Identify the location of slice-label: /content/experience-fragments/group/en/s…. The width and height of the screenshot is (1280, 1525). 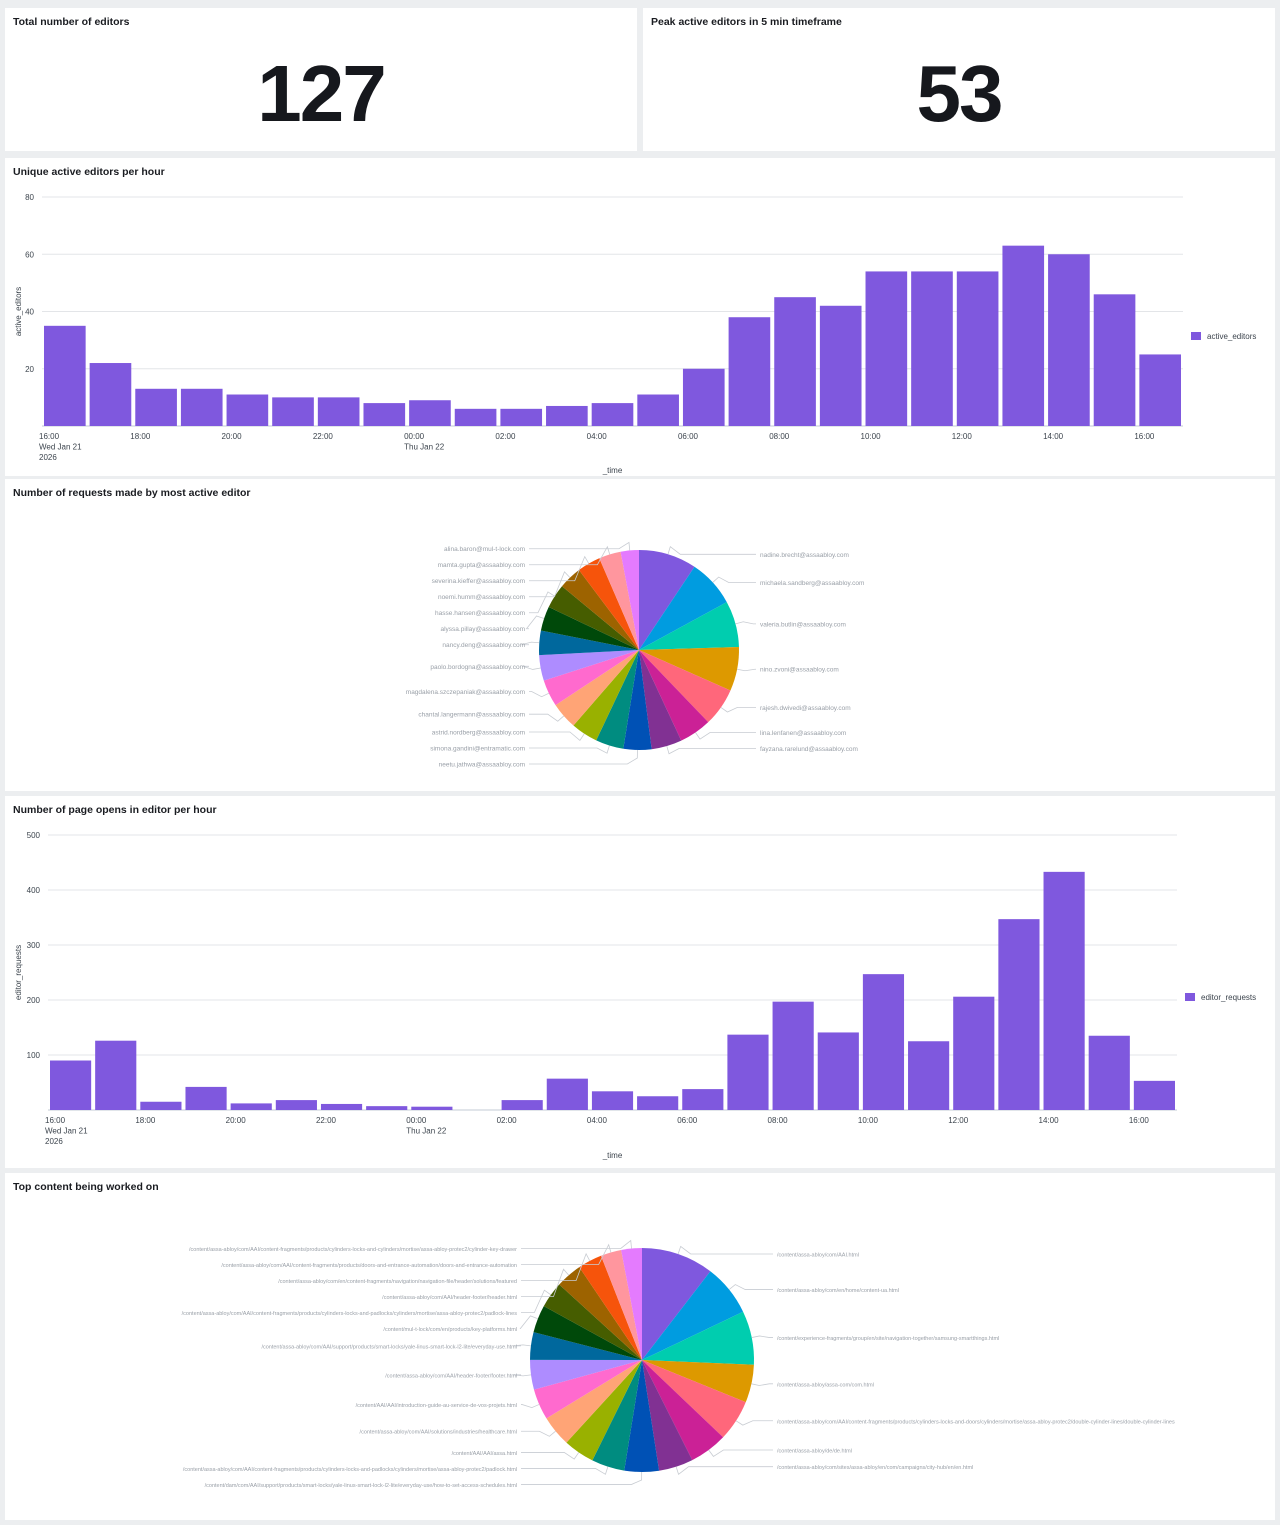
(888, 1339).